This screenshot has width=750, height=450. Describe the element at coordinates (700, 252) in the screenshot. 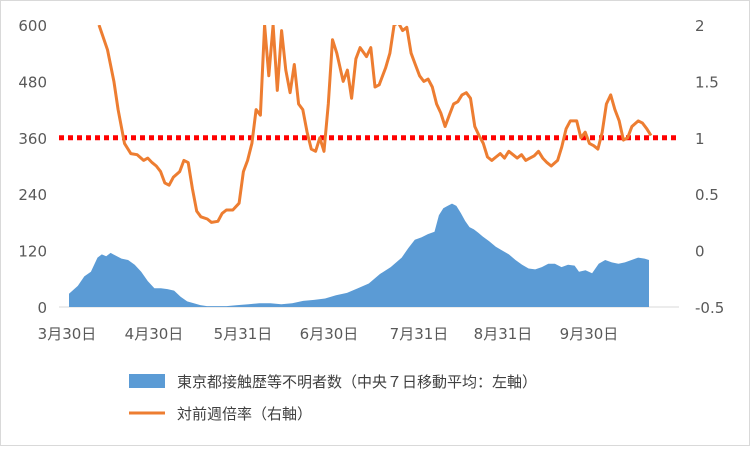

I see `right-axis-tick-label: 0` at that location.